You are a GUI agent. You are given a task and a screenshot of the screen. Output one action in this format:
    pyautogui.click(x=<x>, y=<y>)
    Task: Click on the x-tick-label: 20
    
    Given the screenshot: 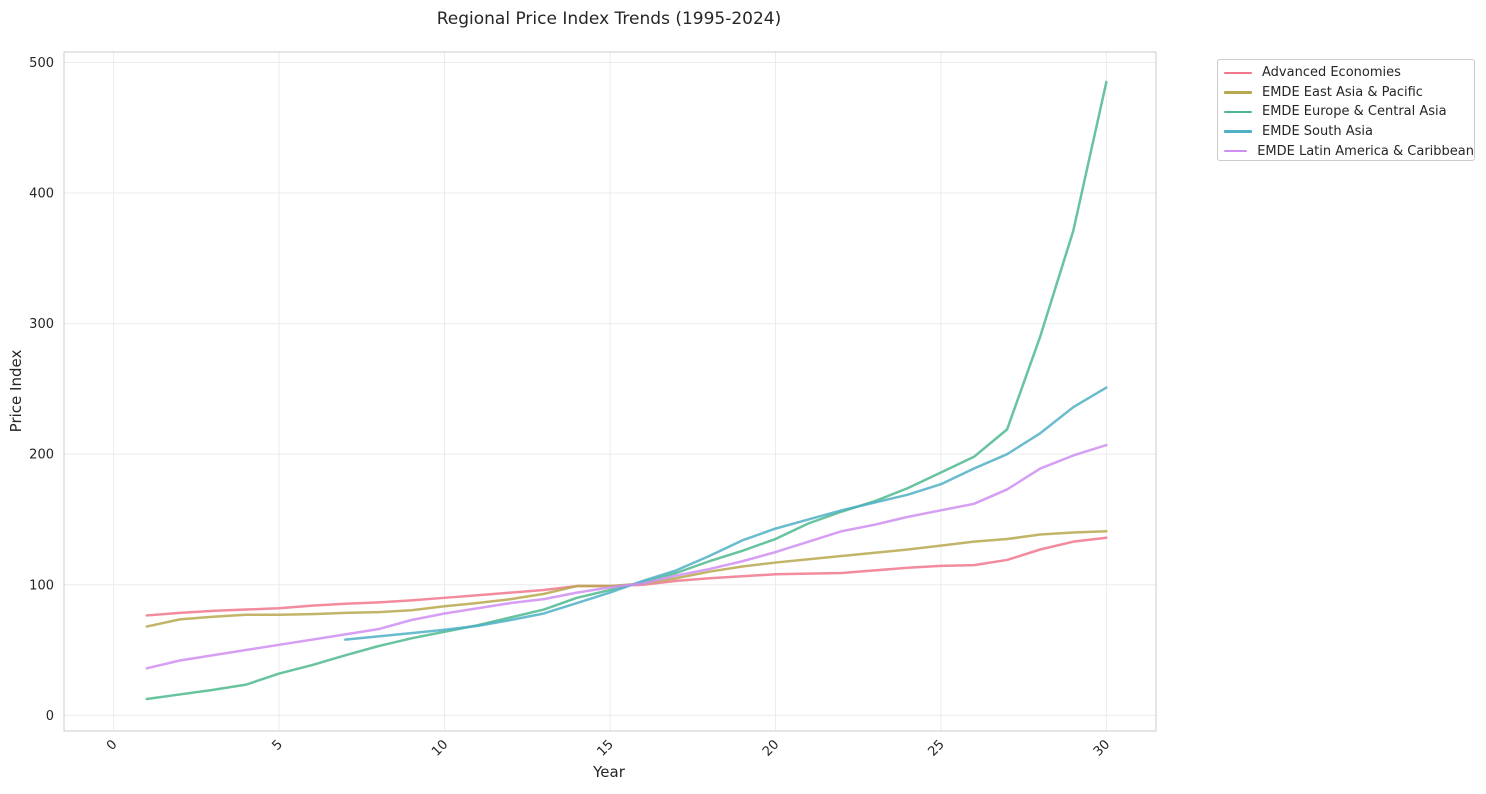 What is the action you would take?
    pyautogui.click(x=771, y=748)
    